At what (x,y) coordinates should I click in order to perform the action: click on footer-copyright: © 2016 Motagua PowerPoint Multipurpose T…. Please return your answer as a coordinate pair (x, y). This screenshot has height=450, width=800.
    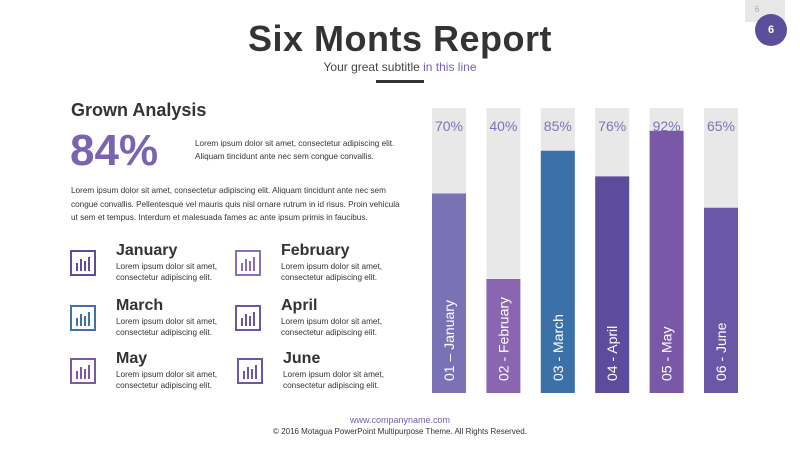
    Looking at the image, I should click on (400, 431).